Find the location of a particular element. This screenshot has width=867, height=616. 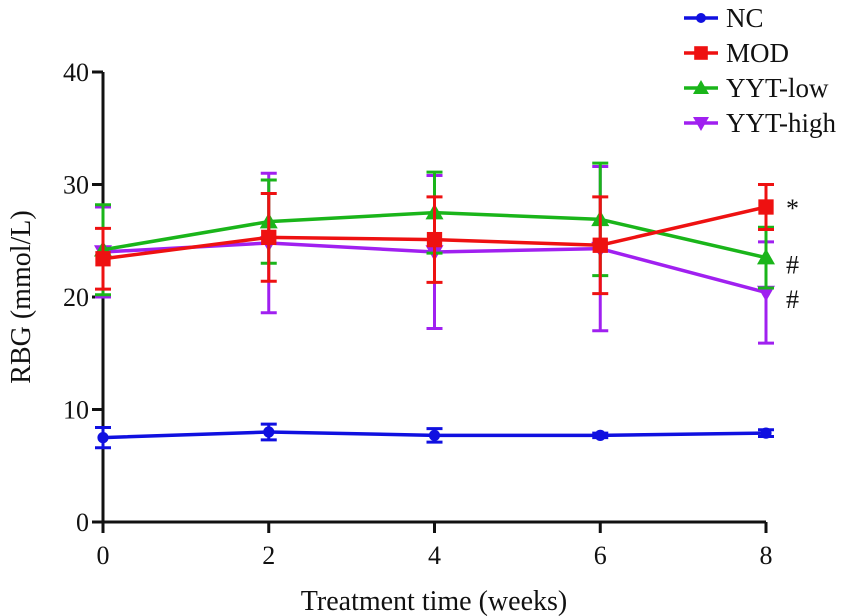

legend-item-yyt-high: YYT-high is located at coordinates (760, 123).